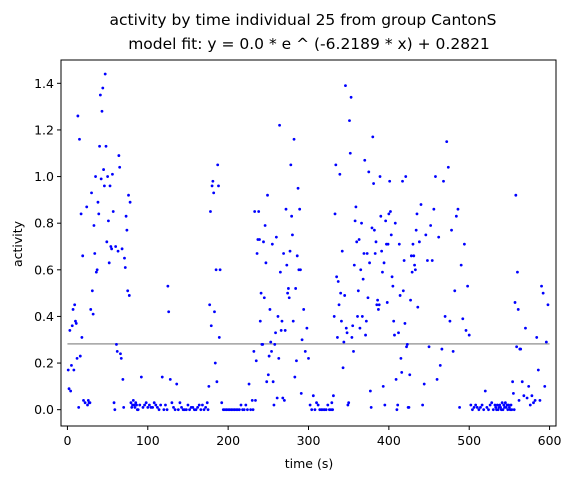 This screenshot has width=567, height=480. What do you see at coordinates (44, 316) in the screenshot?
I see `y-tick-label: 0.4` at bounding box center [44, 316].